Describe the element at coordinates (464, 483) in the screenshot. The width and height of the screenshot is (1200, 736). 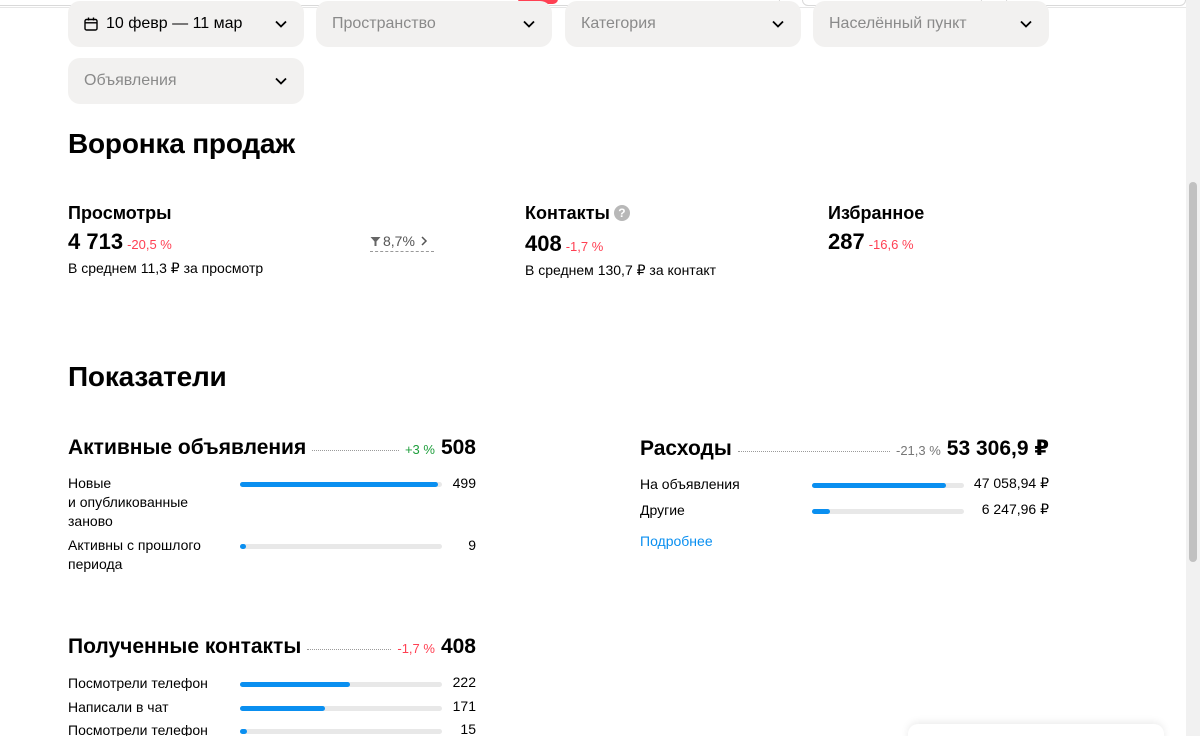
I see `active-row-value: 499` at that location.